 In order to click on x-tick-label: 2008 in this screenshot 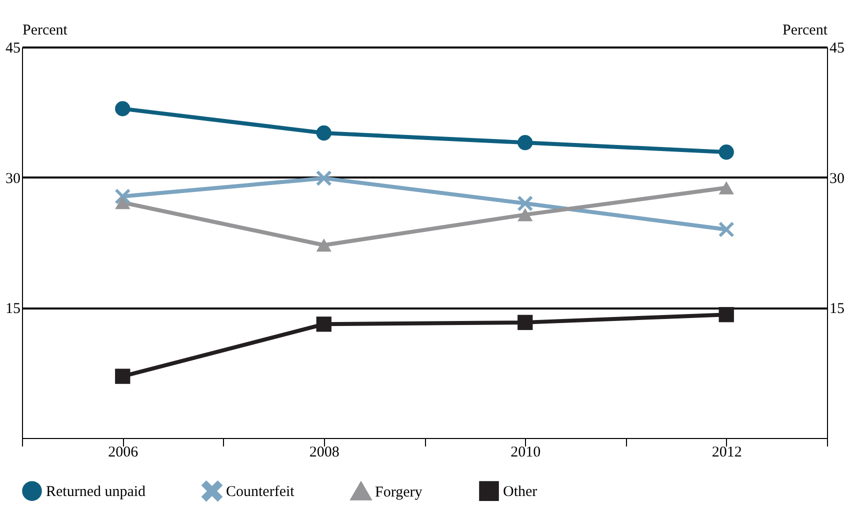, I will do `click(324, 452)`.